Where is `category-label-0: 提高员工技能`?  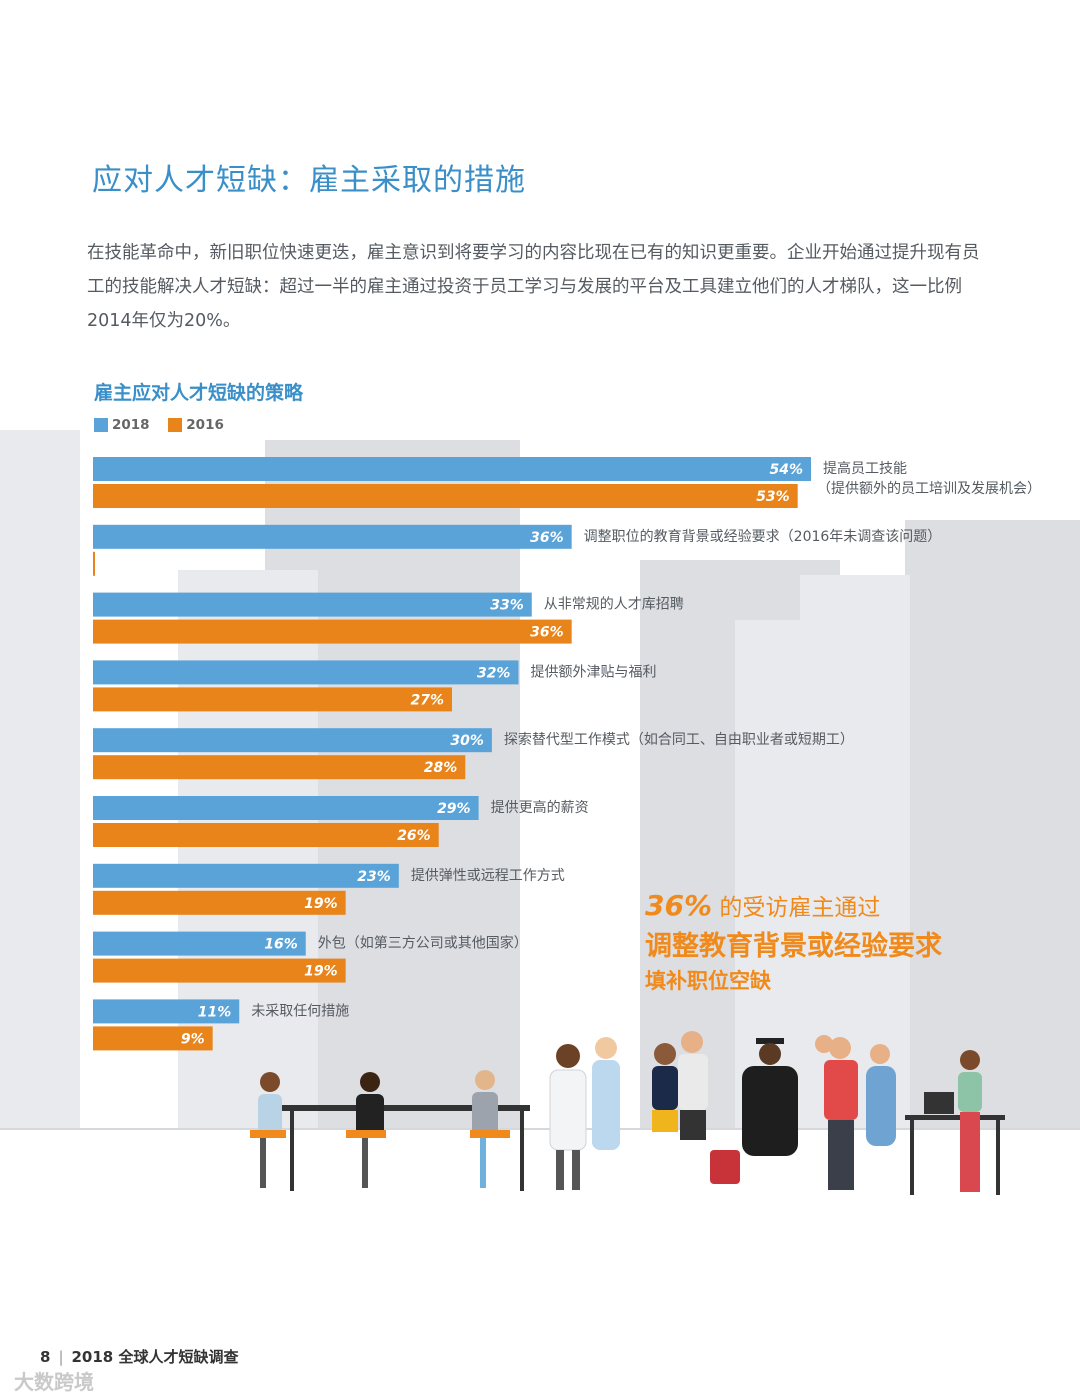
category-label-0: 提高员工技能 is located at coordinates (865, 468).